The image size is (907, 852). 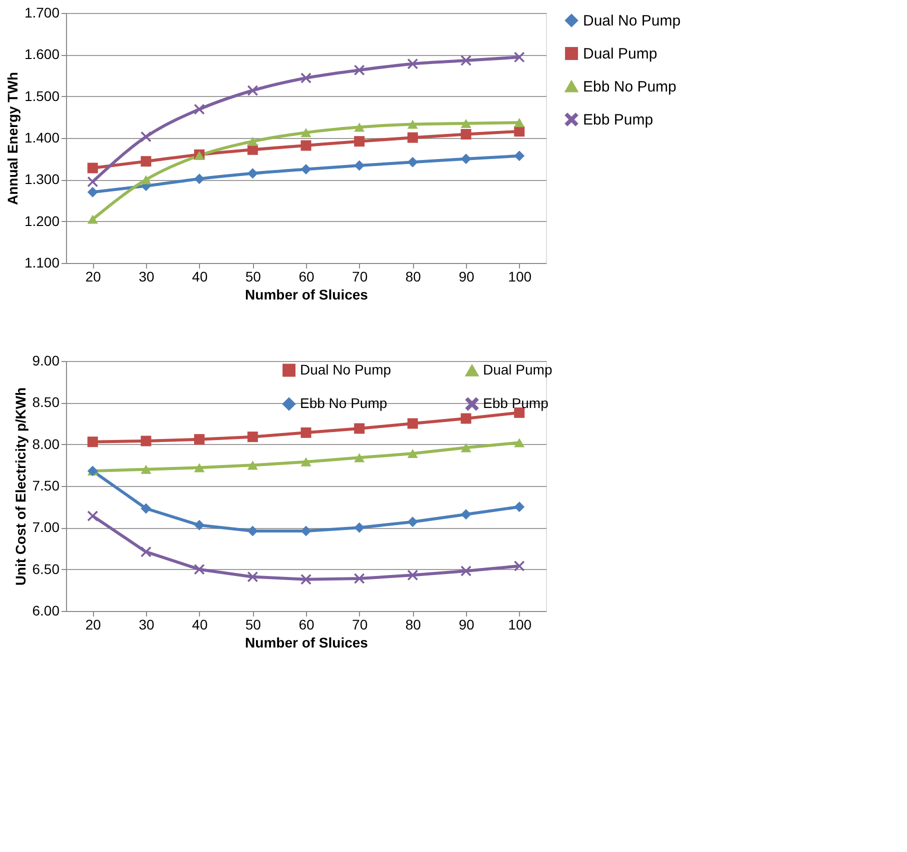 What do you see at coordinates (46, 568) in the screenshot?
I see `y-tick-label: 6.50` at bounding box center [46, 568].